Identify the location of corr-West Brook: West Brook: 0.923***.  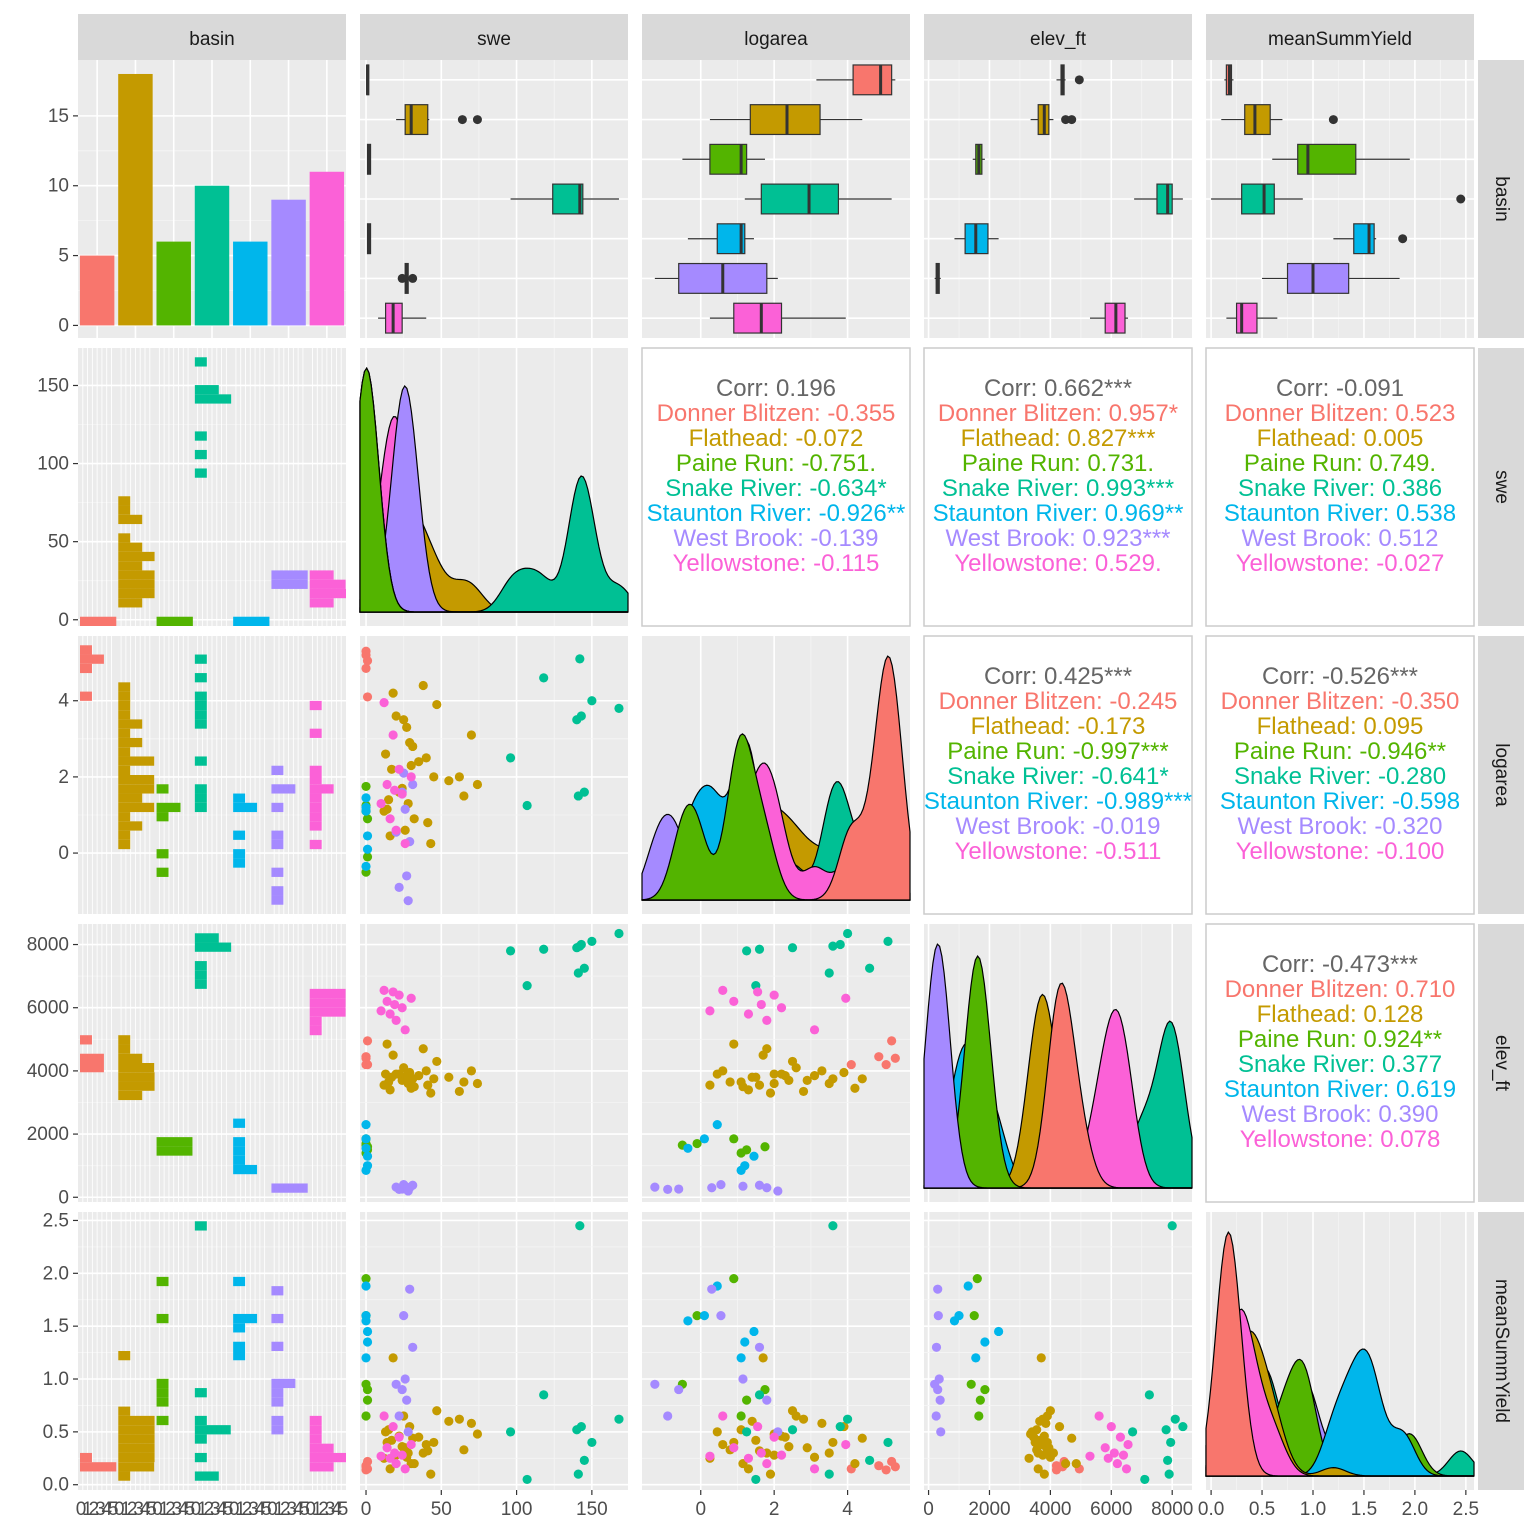
(1057, 538).